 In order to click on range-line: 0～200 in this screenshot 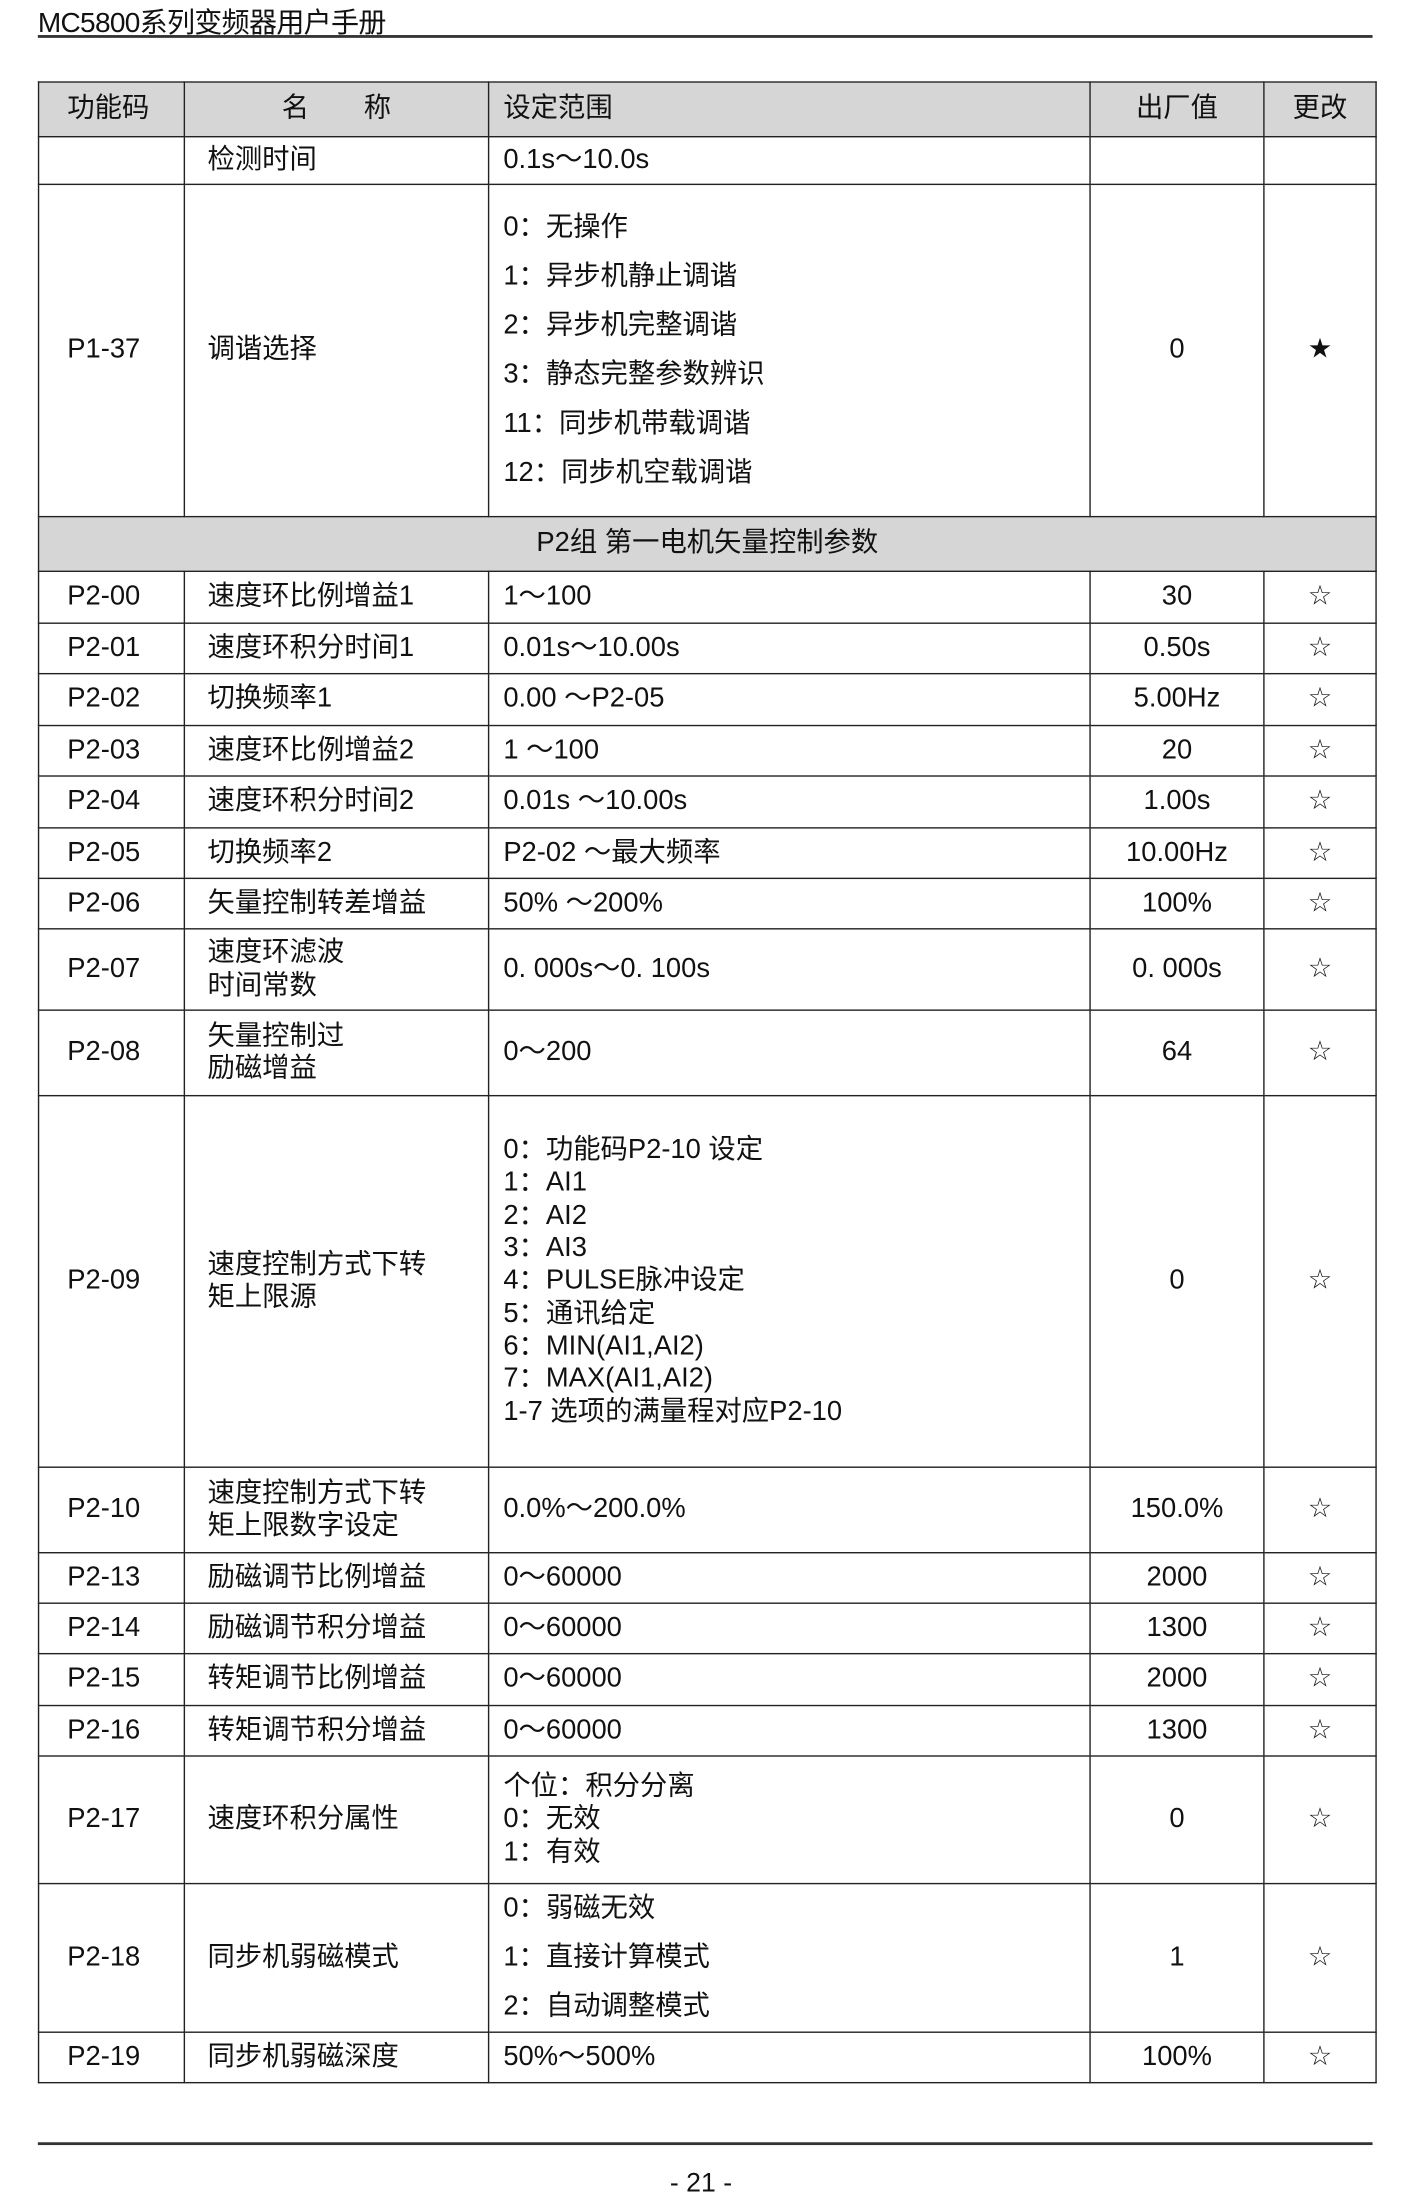, I will do `click(547, 1052)`.